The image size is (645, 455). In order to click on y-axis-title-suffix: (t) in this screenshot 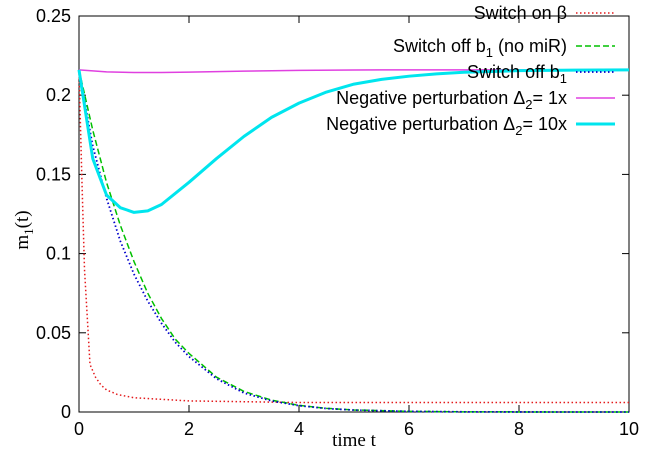, I will do `click(22, 219)`.